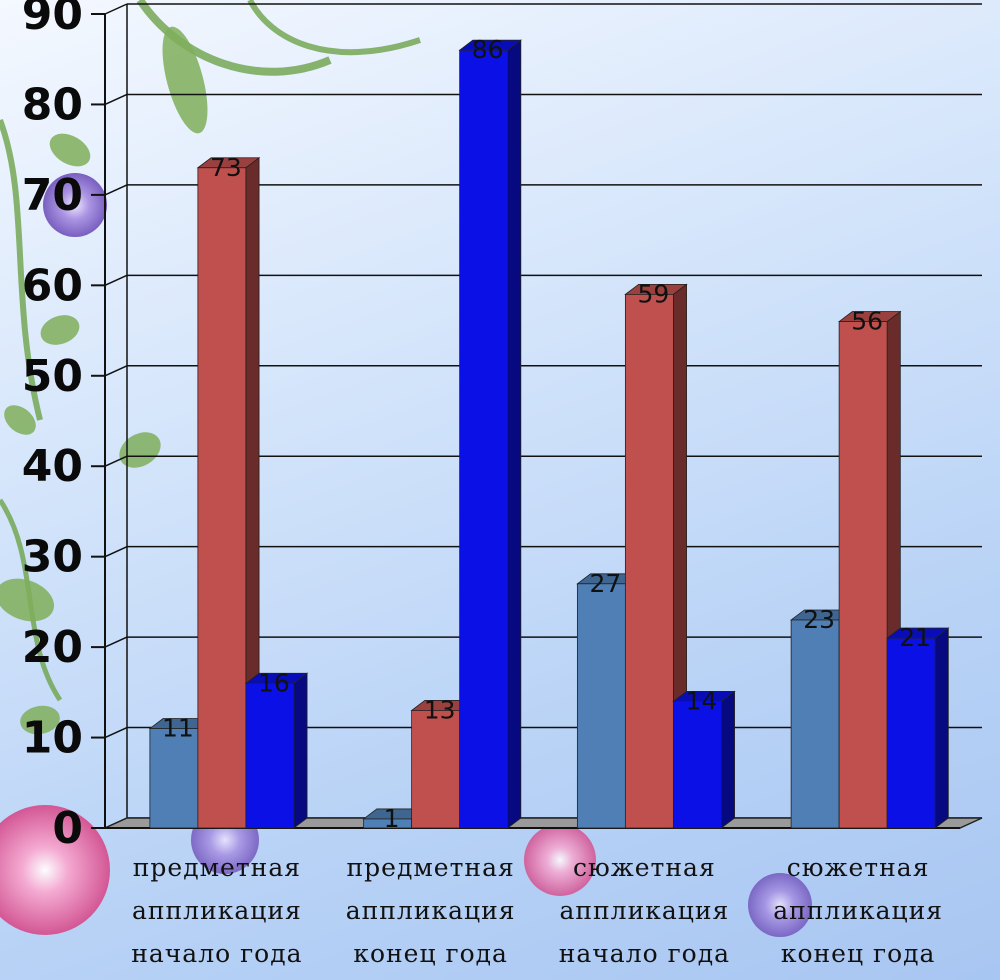 The image size is (1000, 980). What do you see at coordinates (52, 738) in the screenshot?
I see `y-tick-label: 10` at bounding box center [52, 738].